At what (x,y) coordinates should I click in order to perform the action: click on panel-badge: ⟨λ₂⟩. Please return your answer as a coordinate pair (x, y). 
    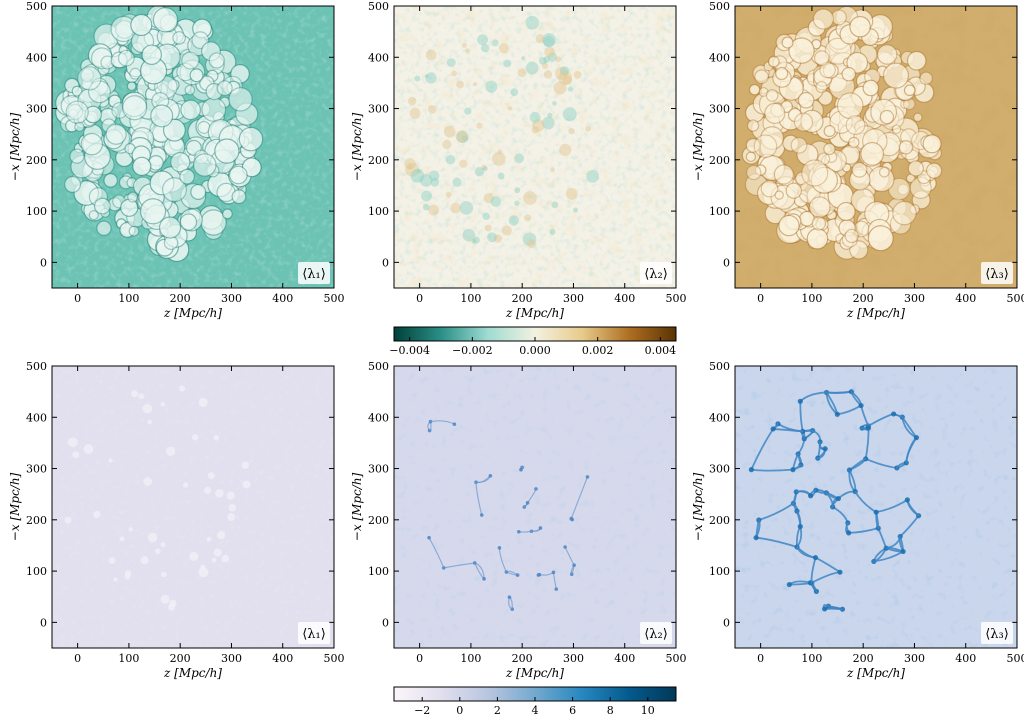
    Looking at the image, I should click on (656, 274).